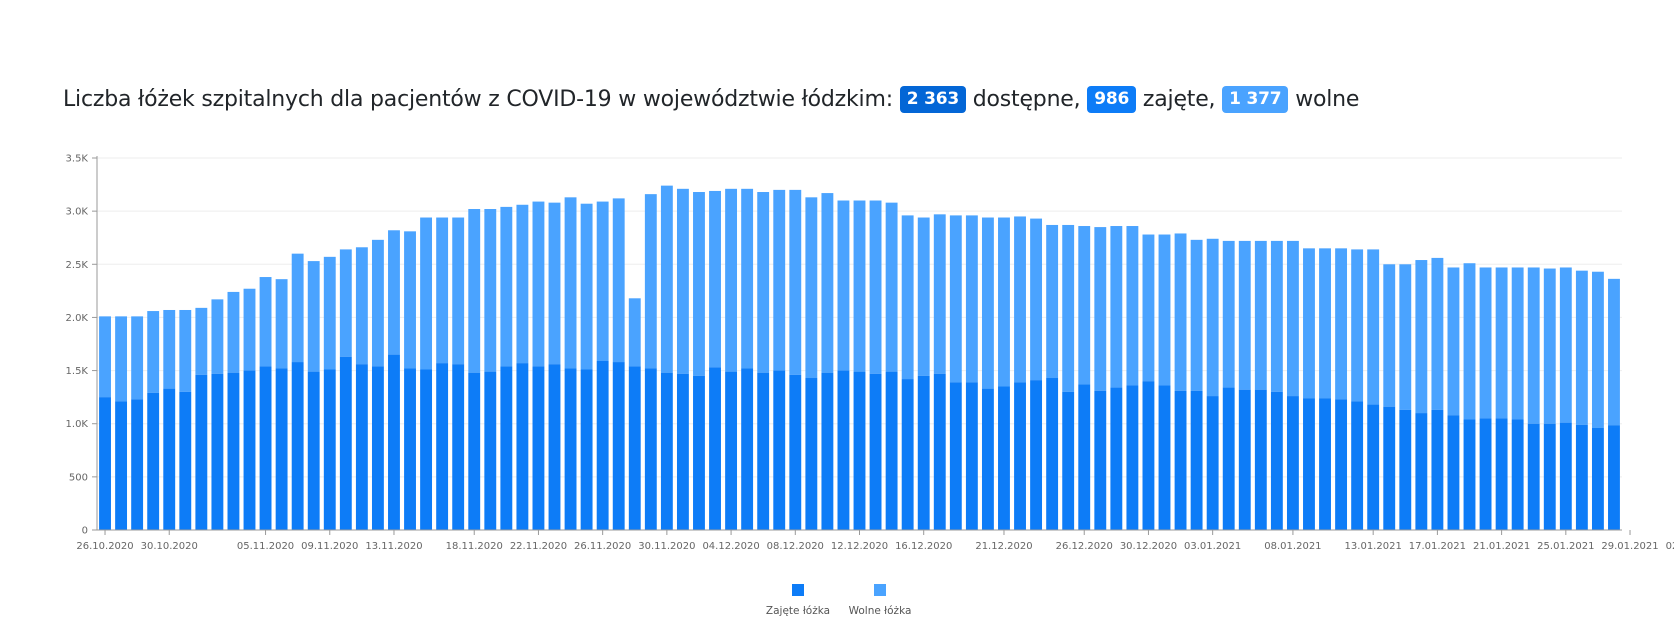  Describe the element at coordinates (1292, 546) in the screenshot. I see `x-tick-label: 08.01.2021` at that location.